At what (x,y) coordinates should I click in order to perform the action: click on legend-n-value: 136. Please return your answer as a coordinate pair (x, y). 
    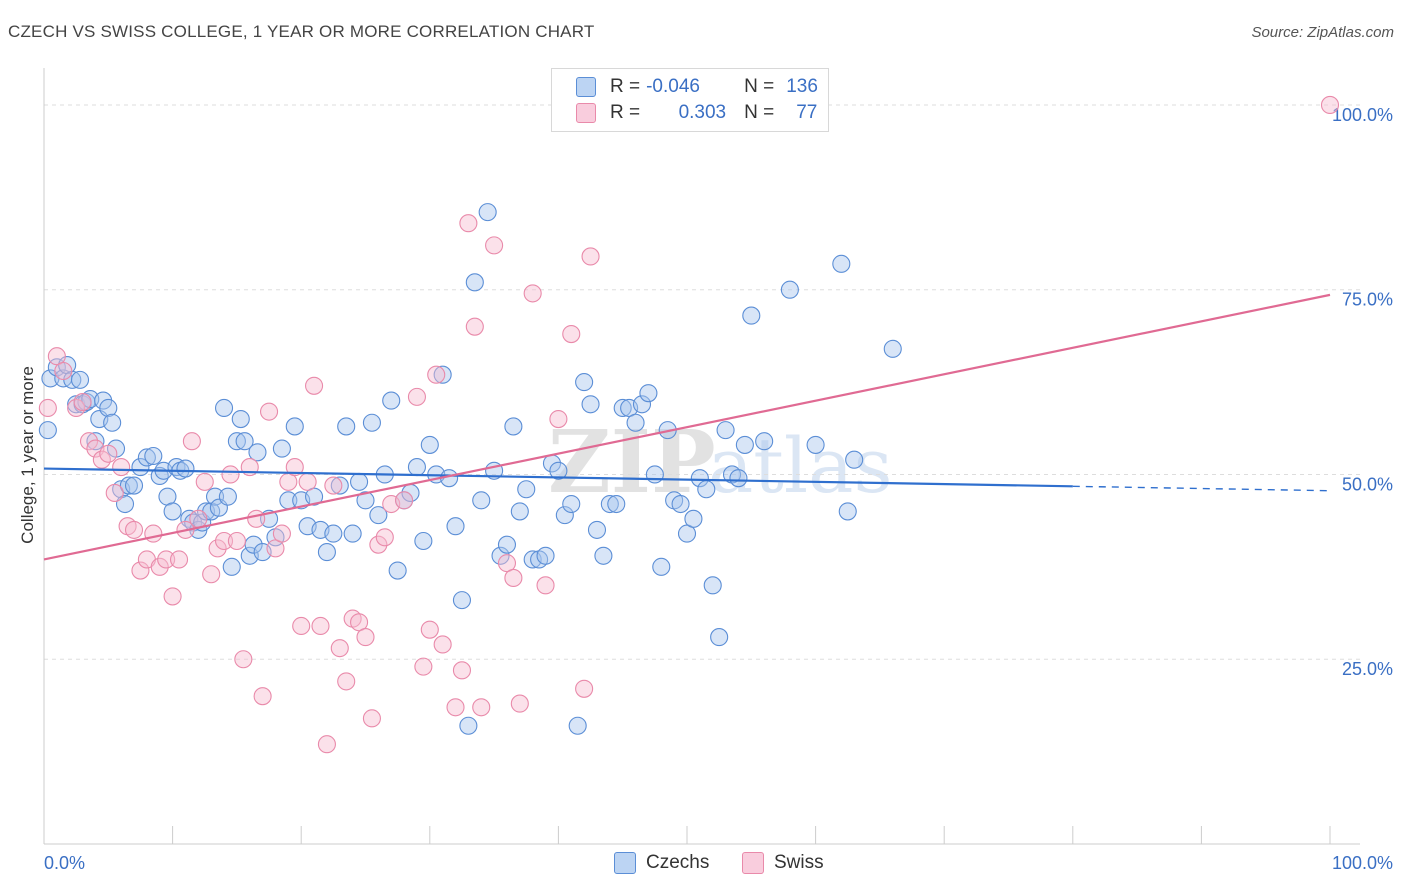
    Looking at the image, I should click on (802, 86).